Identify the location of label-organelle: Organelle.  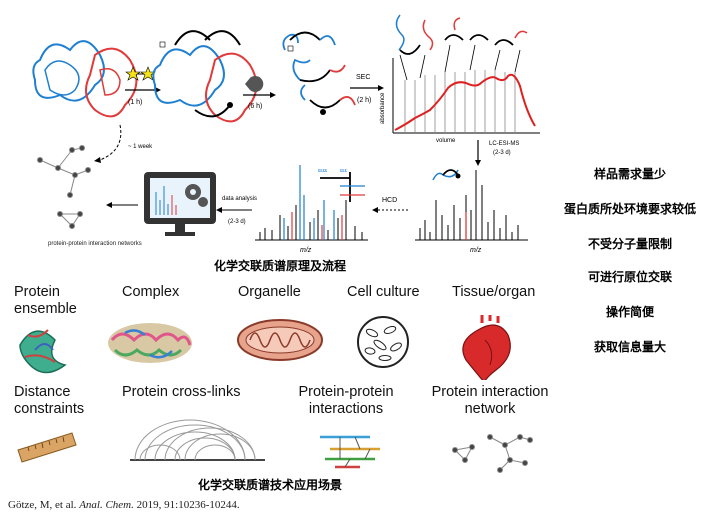
(269, 292).